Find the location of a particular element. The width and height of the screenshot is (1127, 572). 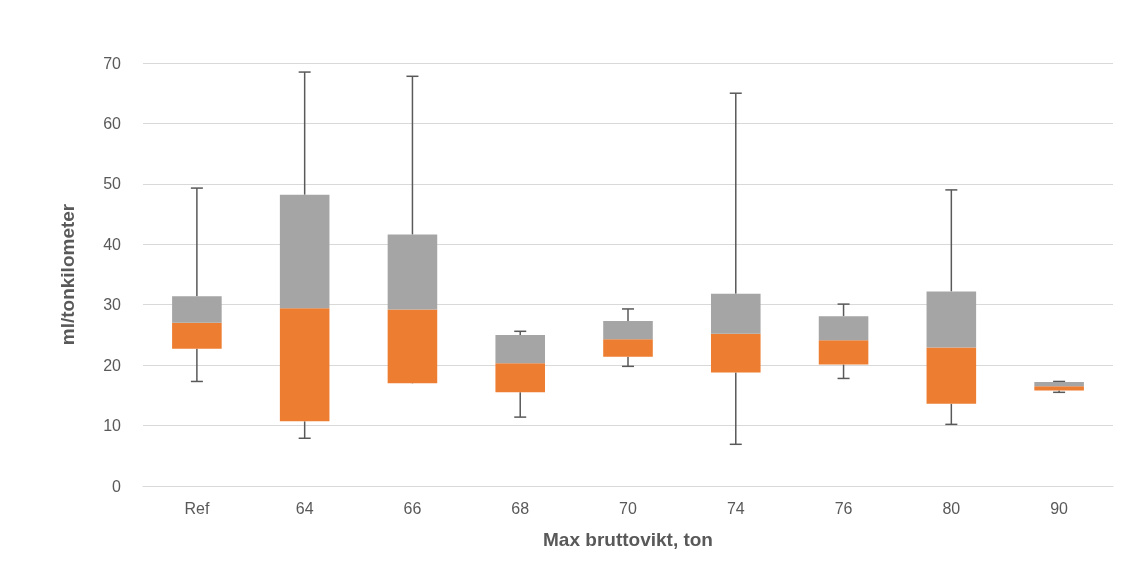

y-tick-label: 20 is located at coordinates (112, 365).